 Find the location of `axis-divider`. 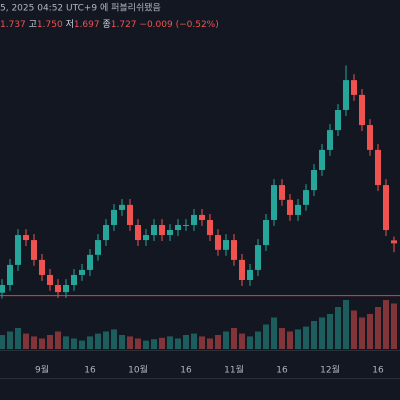

axis-divider is located at coordinates (200, 378).